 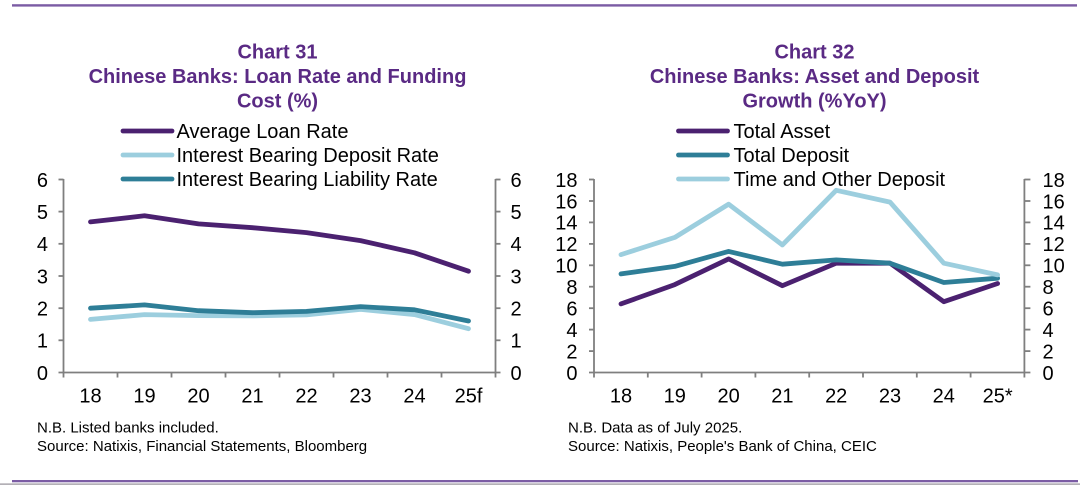 I want to click on svg-text:Interest Bearing Liability Rat: Interest Bearing Liability Rate, so click(x=307, y=180).